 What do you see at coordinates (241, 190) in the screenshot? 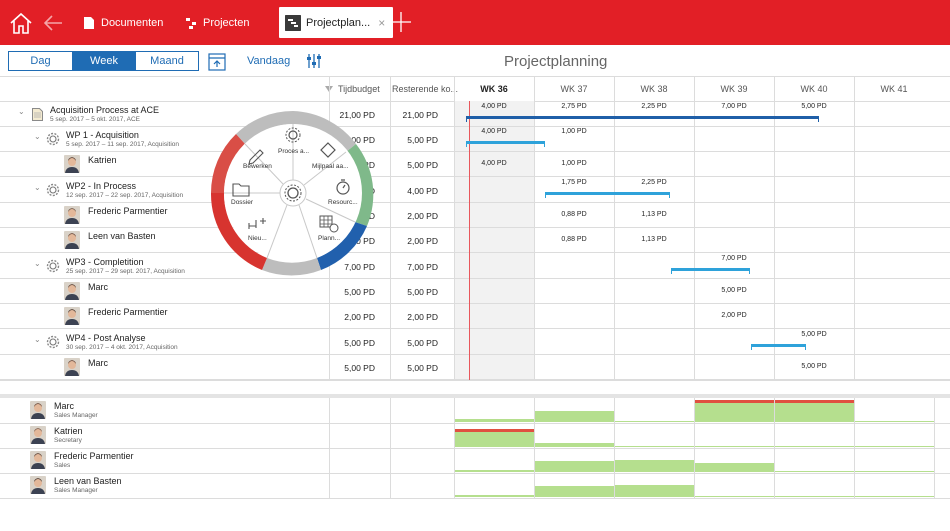
I see `folder-icon` at bounding box center [241, 190].